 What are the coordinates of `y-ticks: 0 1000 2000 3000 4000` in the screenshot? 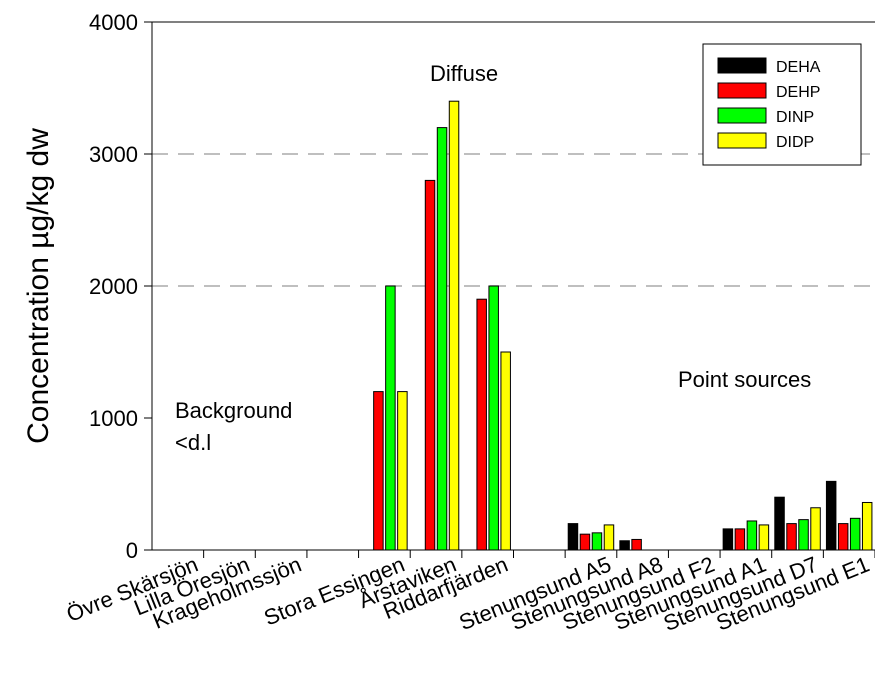 It's located at (120, 286).